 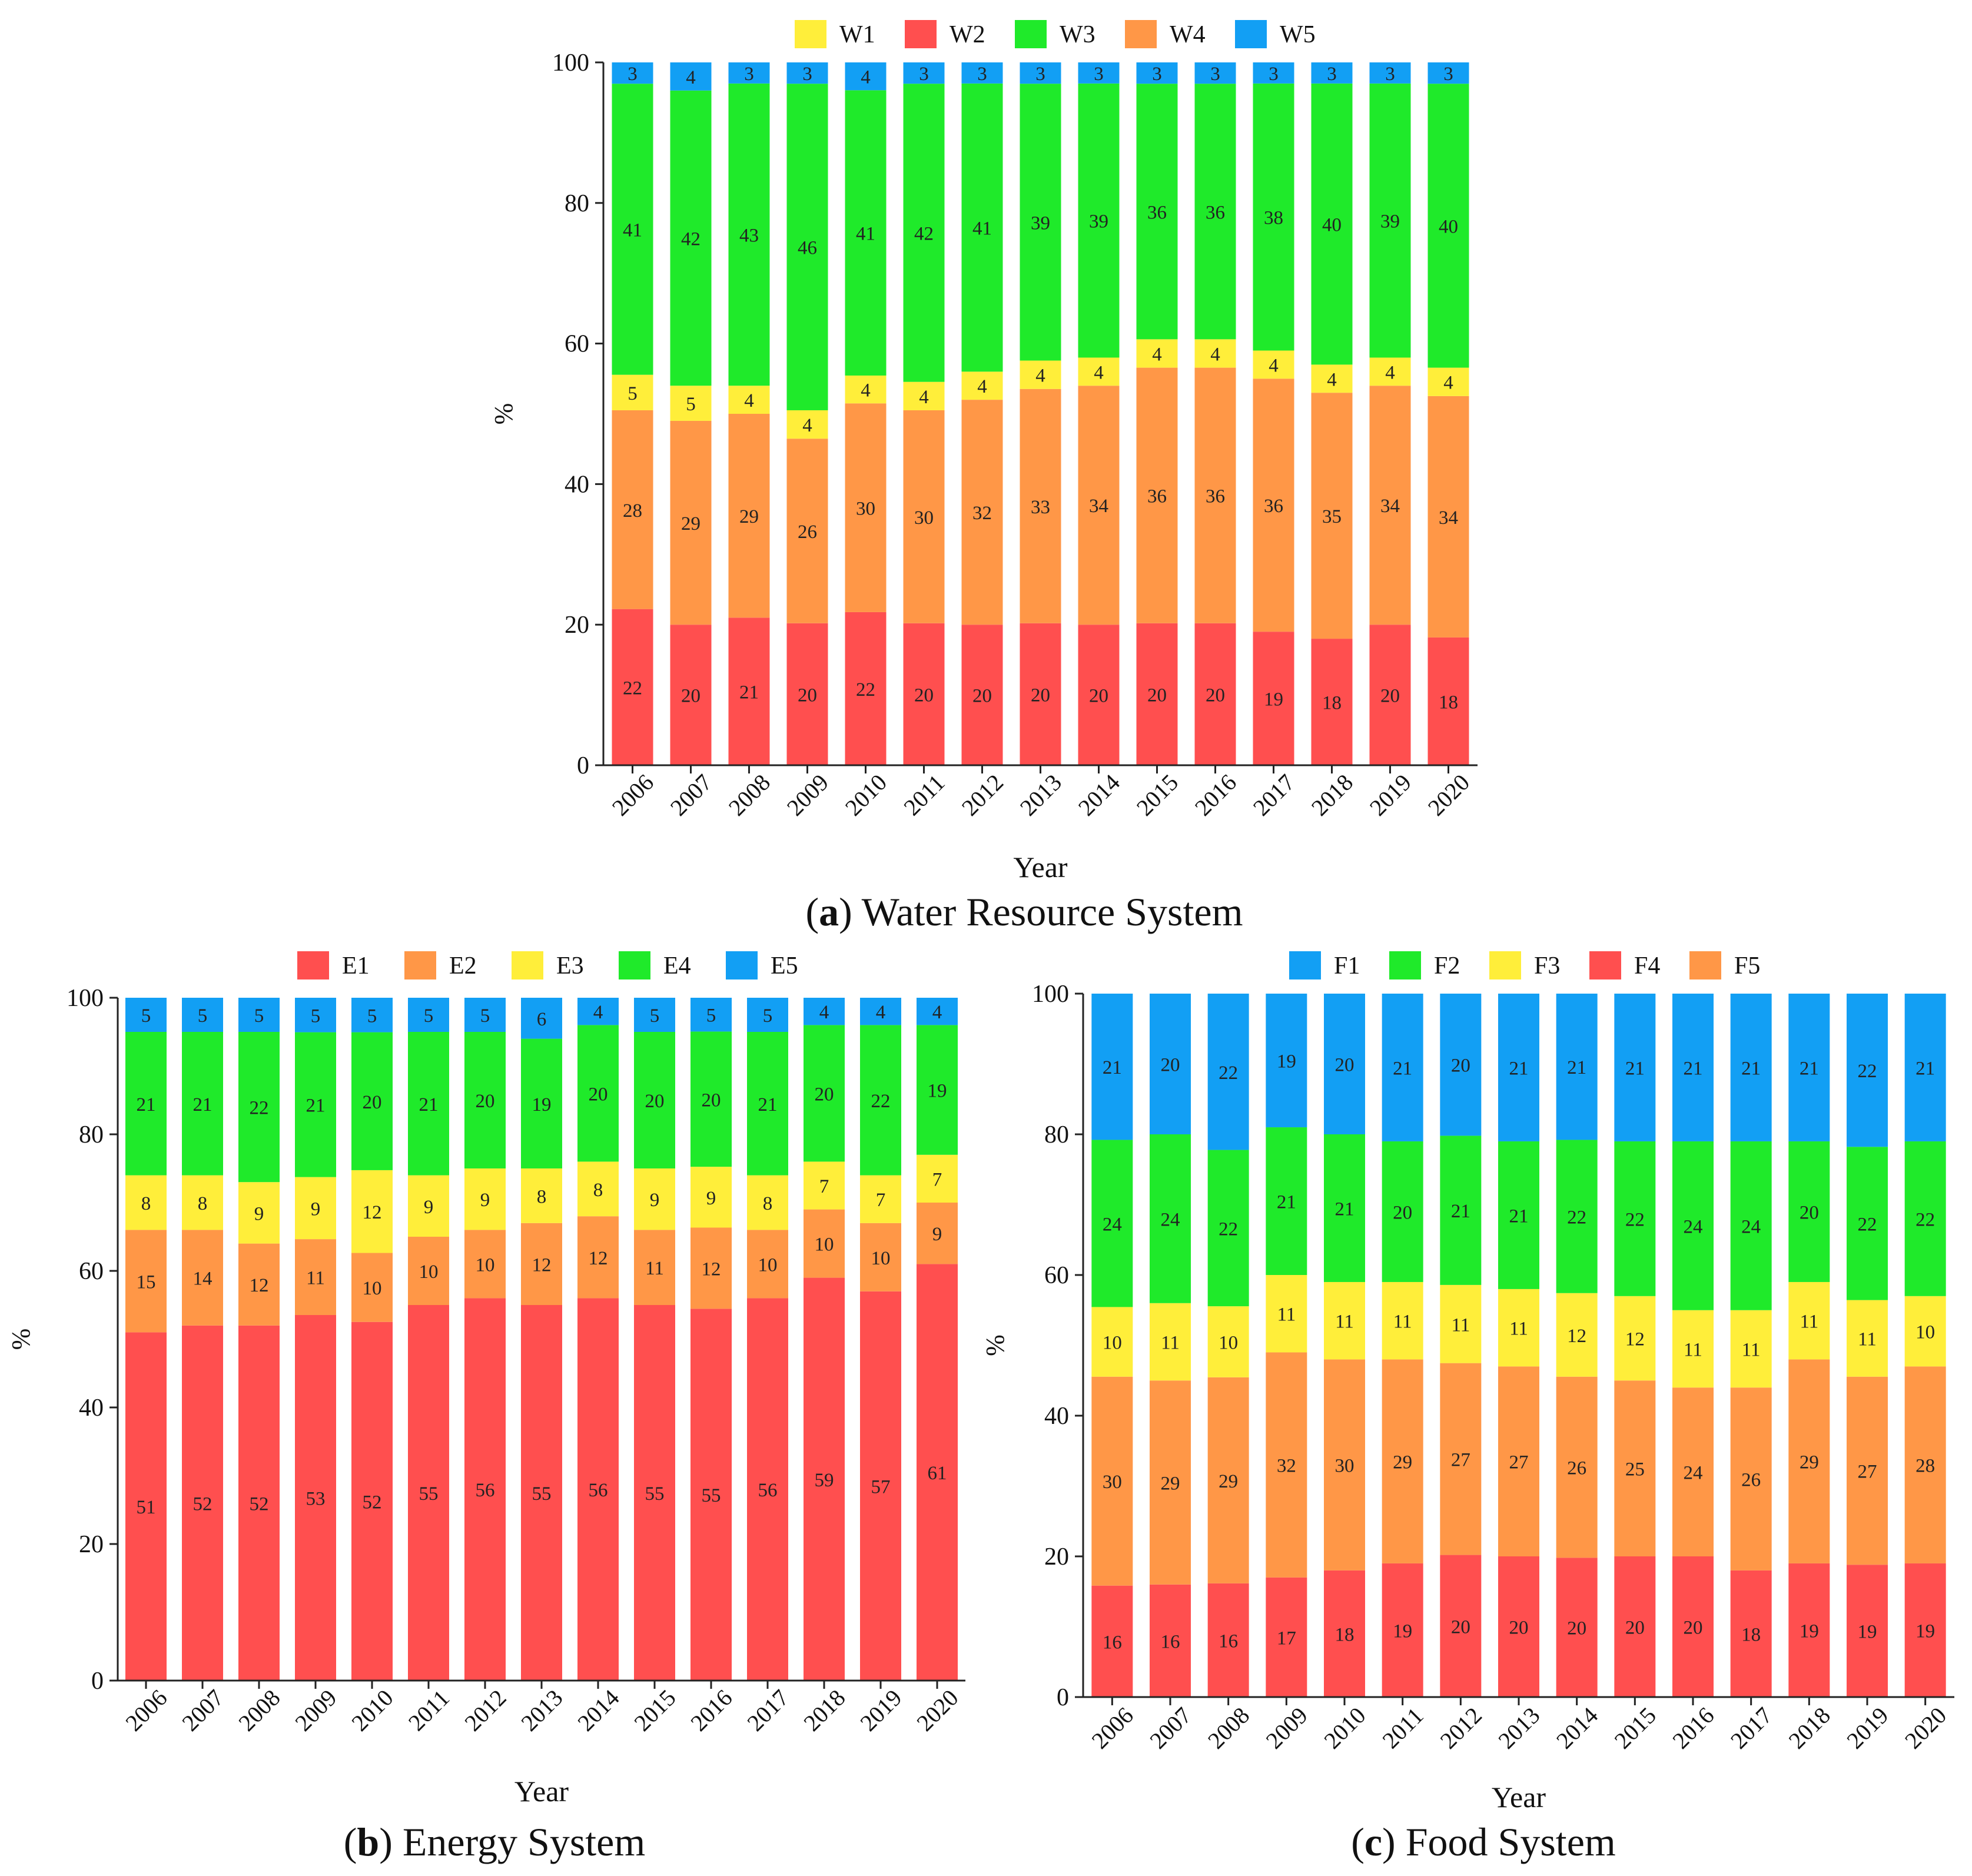 What do you see at coordinates (203, 1279) in the screenshot?
I see `data-label-e2: 14` at bounding box center [203, 1279].